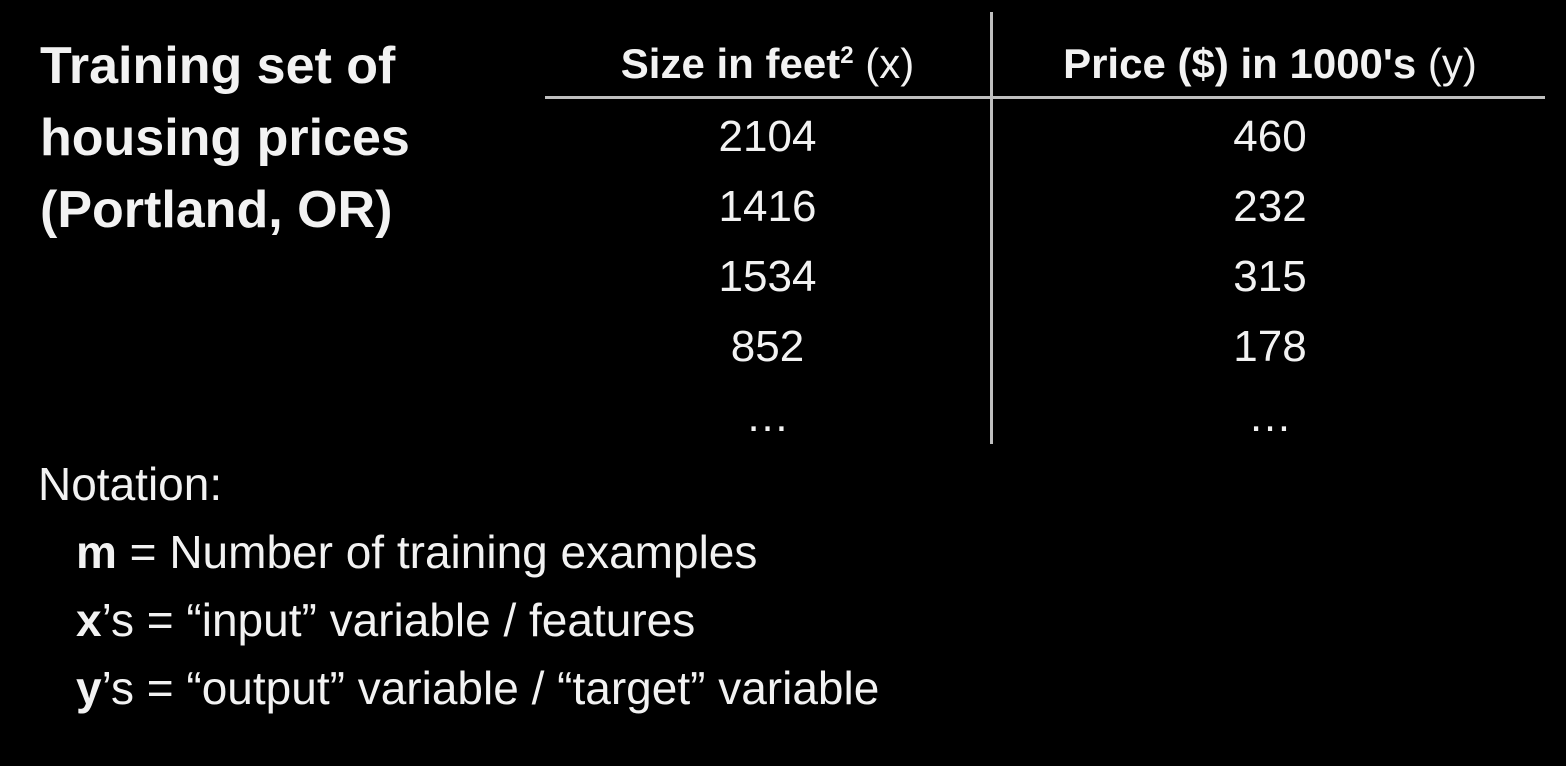 Image resolution: width=1566 pixels, height=766 pixels. I want to click on notation-symbol: m, so click(96, 552).